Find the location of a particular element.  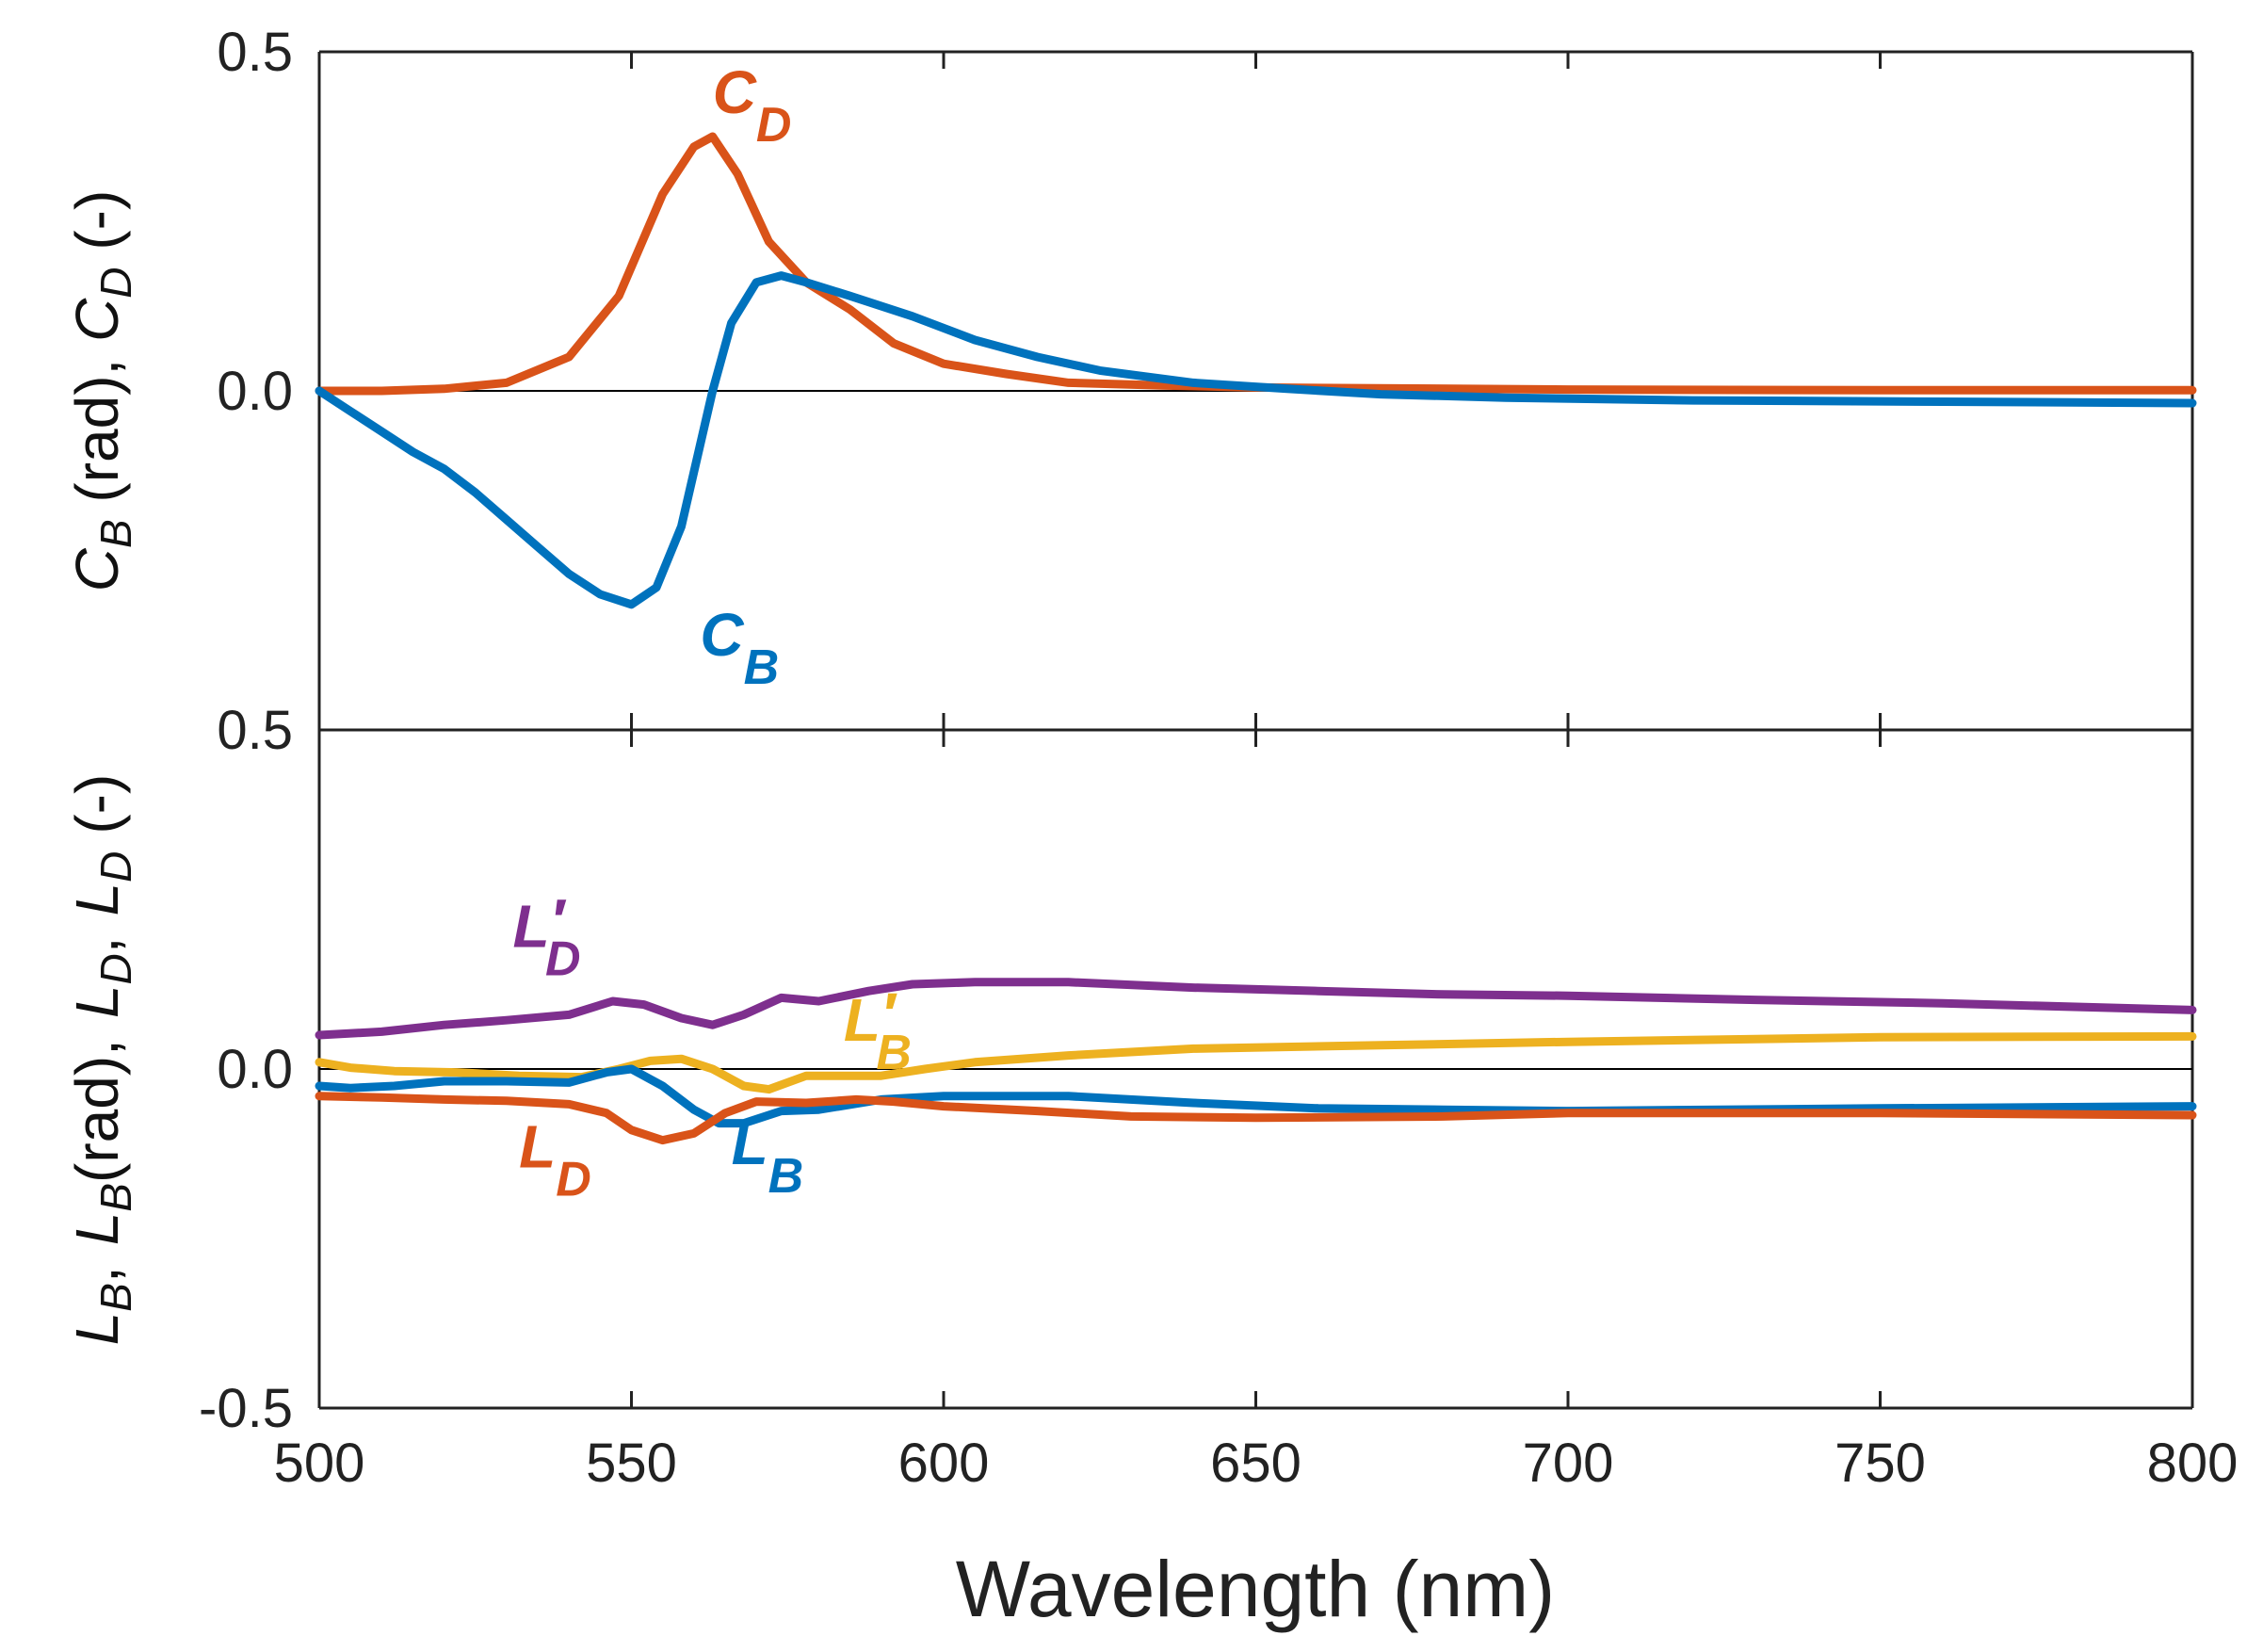

series-labels: CD CB L′ D L′ B LB LD is located at coordinates (712, 632).